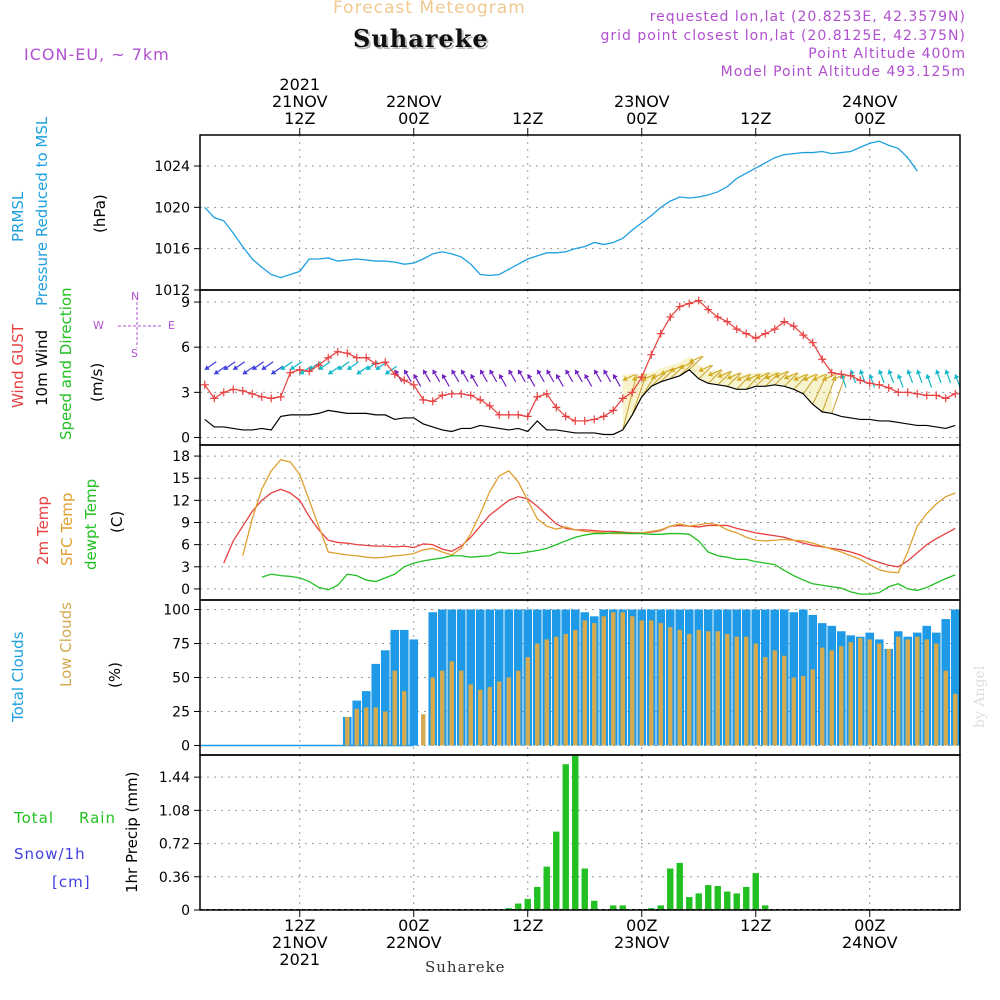 This screenshot has width=1000, height=1000. I want to click on temp2m-label: 2m Temp, so click(43, 530).